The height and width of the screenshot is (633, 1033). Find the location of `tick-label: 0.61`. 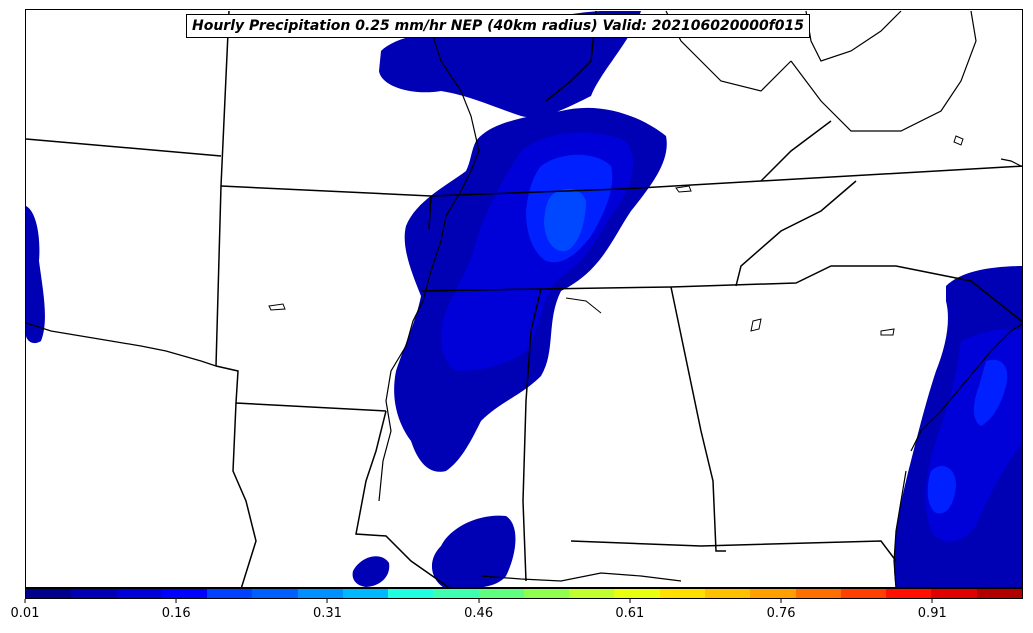

tick-label: 0.61 is located at coordinates (630, 613).